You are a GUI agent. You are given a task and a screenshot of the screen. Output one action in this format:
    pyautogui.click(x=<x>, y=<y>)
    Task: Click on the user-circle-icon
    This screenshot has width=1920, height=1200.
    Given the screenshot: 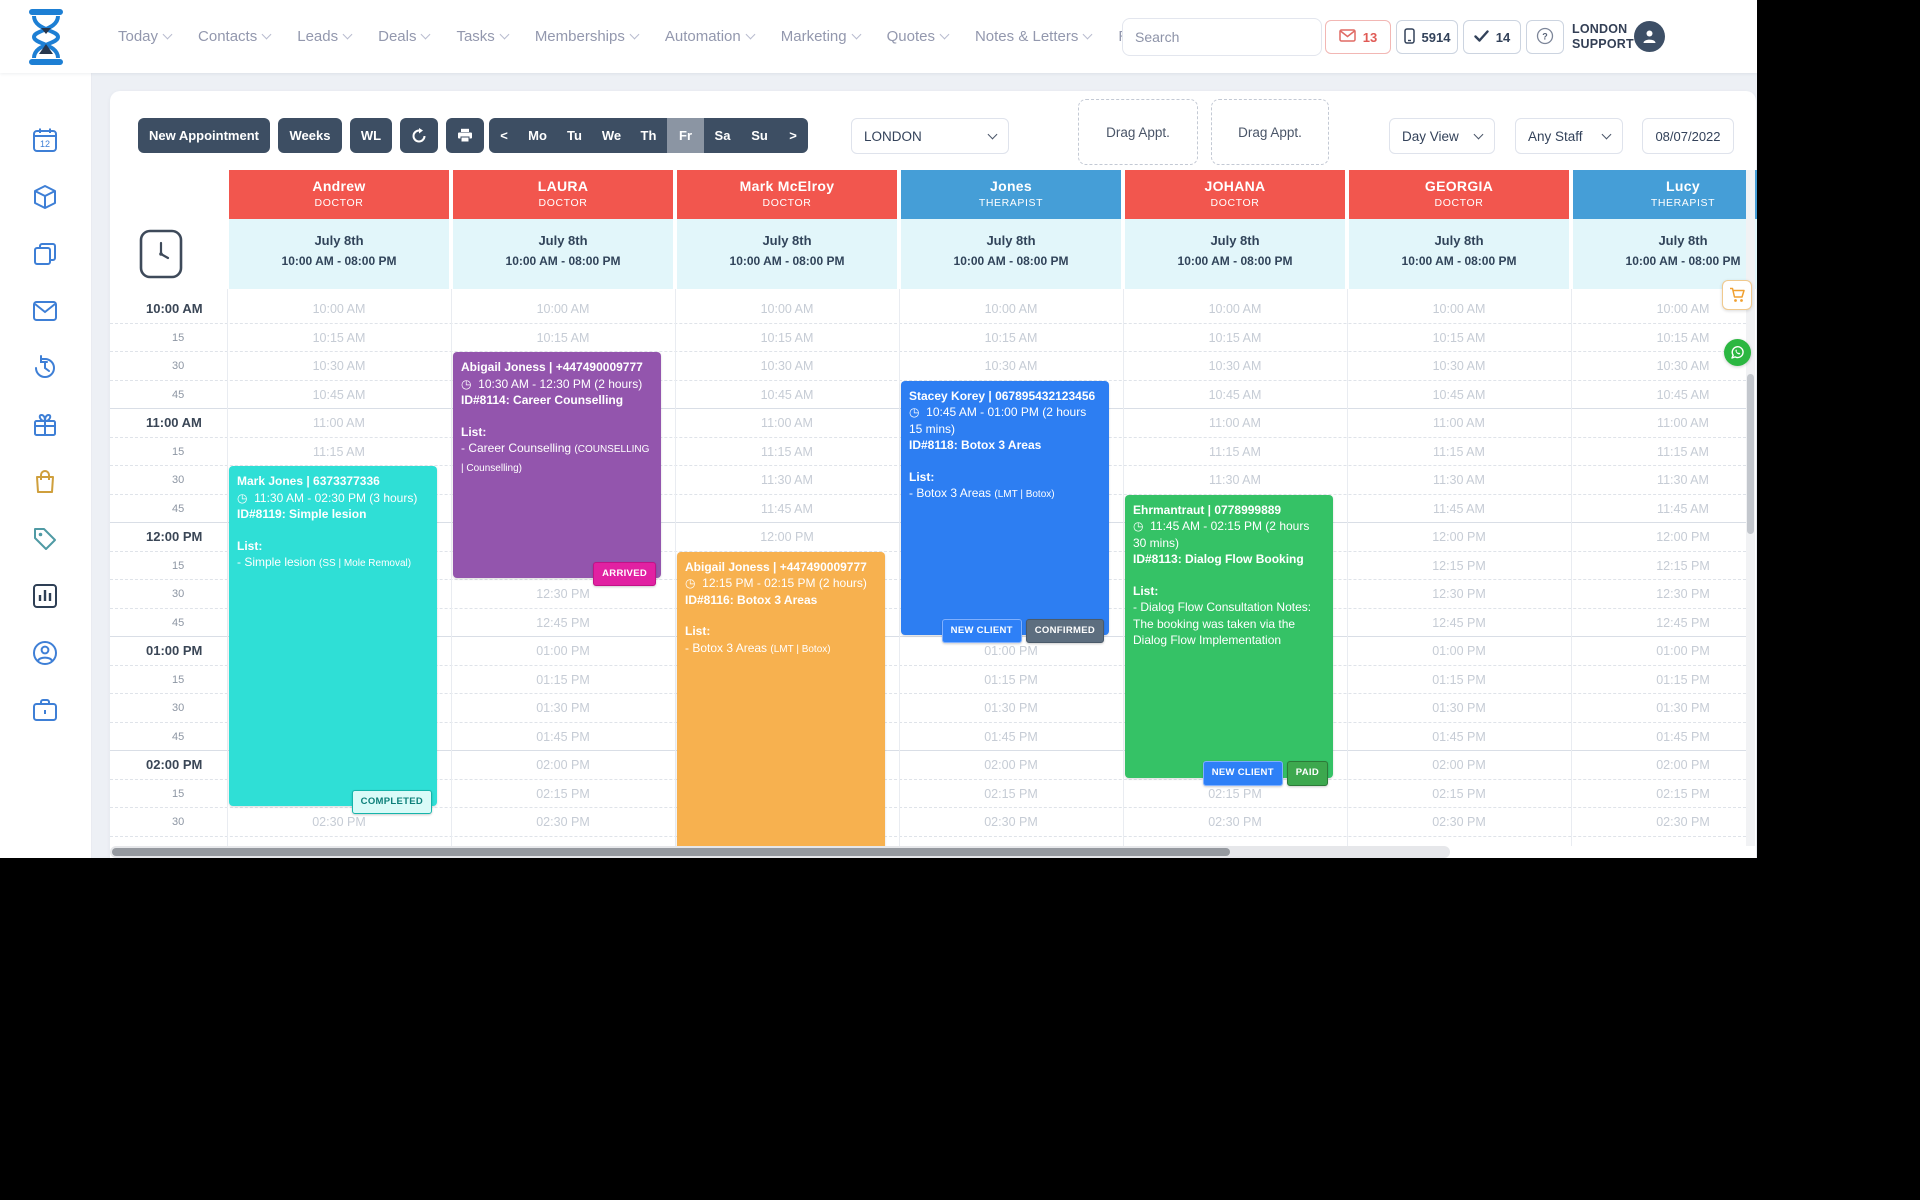 What is the action you would take?
    pyautogui.click(x=45, y=653)
    